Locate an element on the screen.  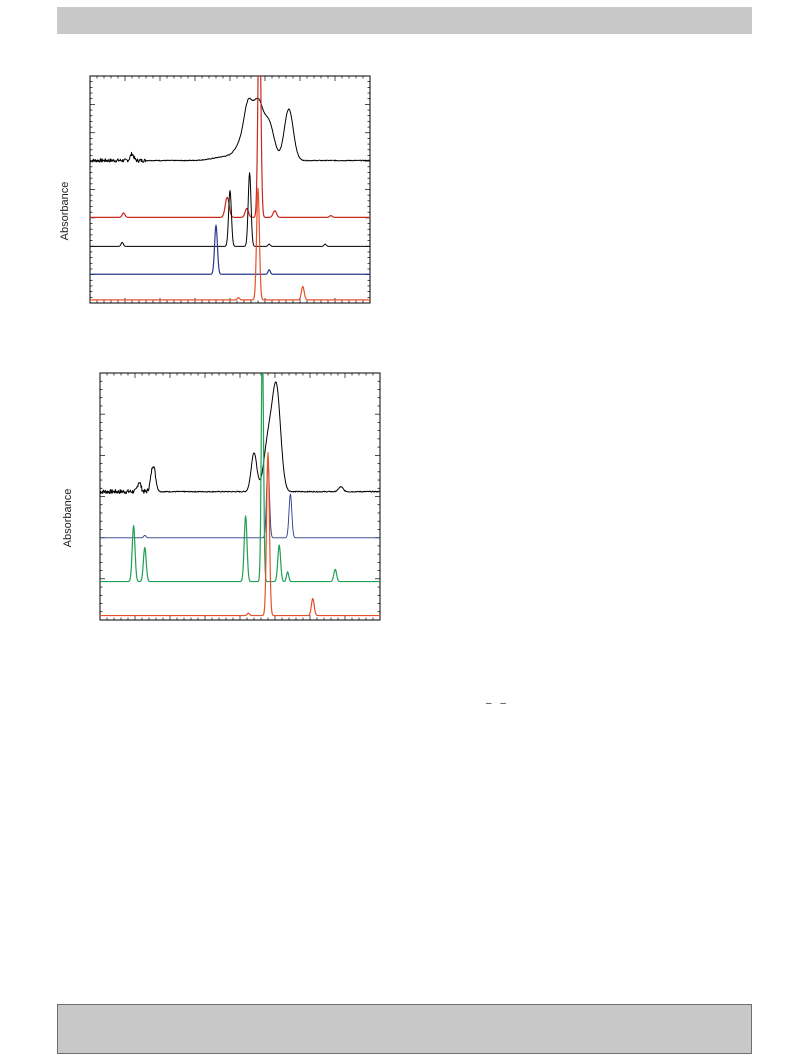
dash-mark: – – is located at coordinates (497, 703).